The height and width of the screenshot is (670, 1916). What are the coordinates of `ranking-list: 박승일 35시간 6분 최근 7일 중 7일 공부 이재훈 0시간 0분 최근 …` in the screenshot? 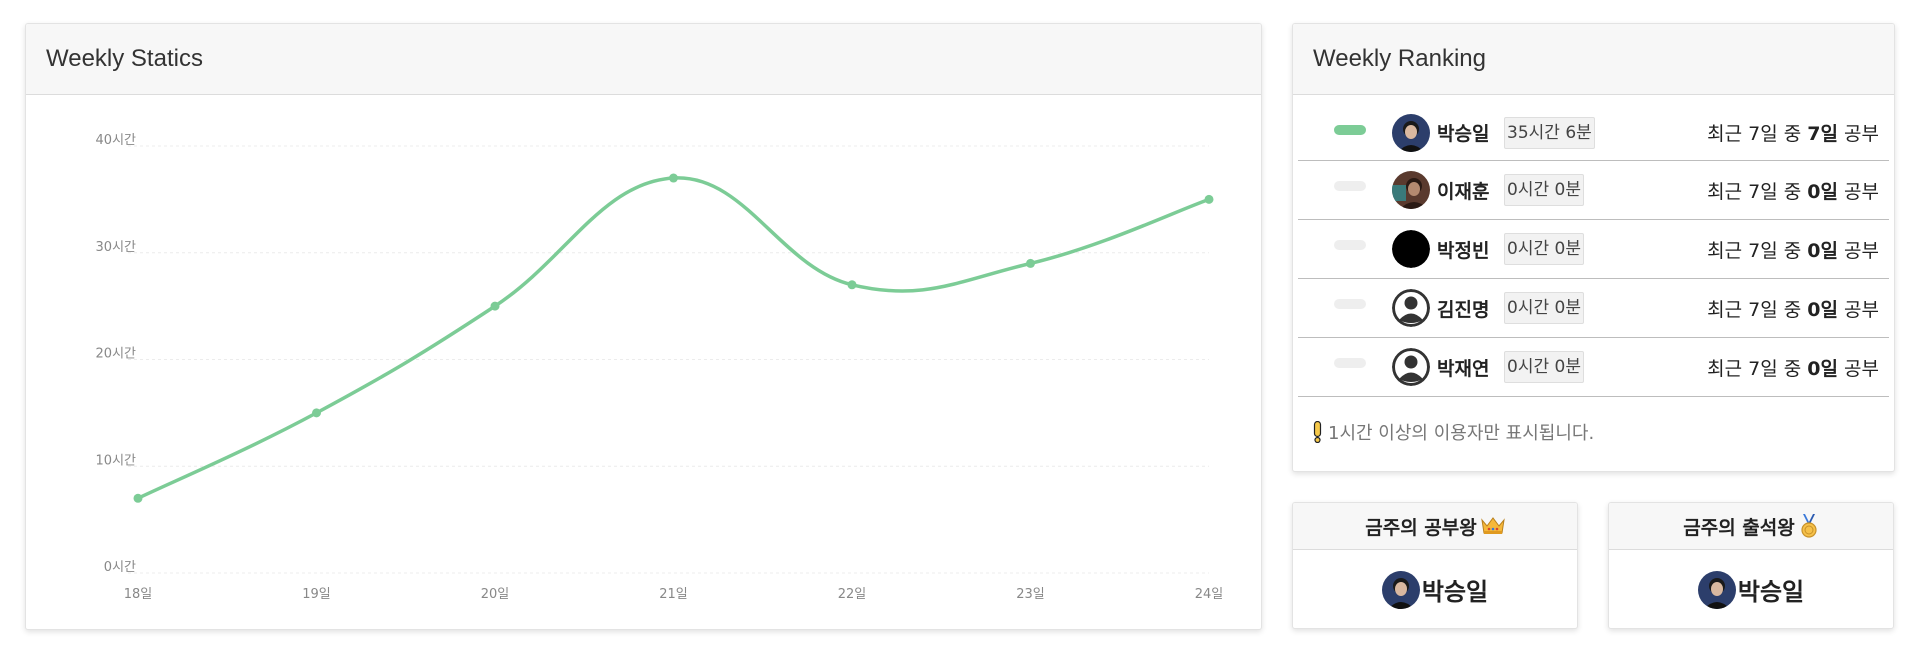 It's located at (1593, 251).